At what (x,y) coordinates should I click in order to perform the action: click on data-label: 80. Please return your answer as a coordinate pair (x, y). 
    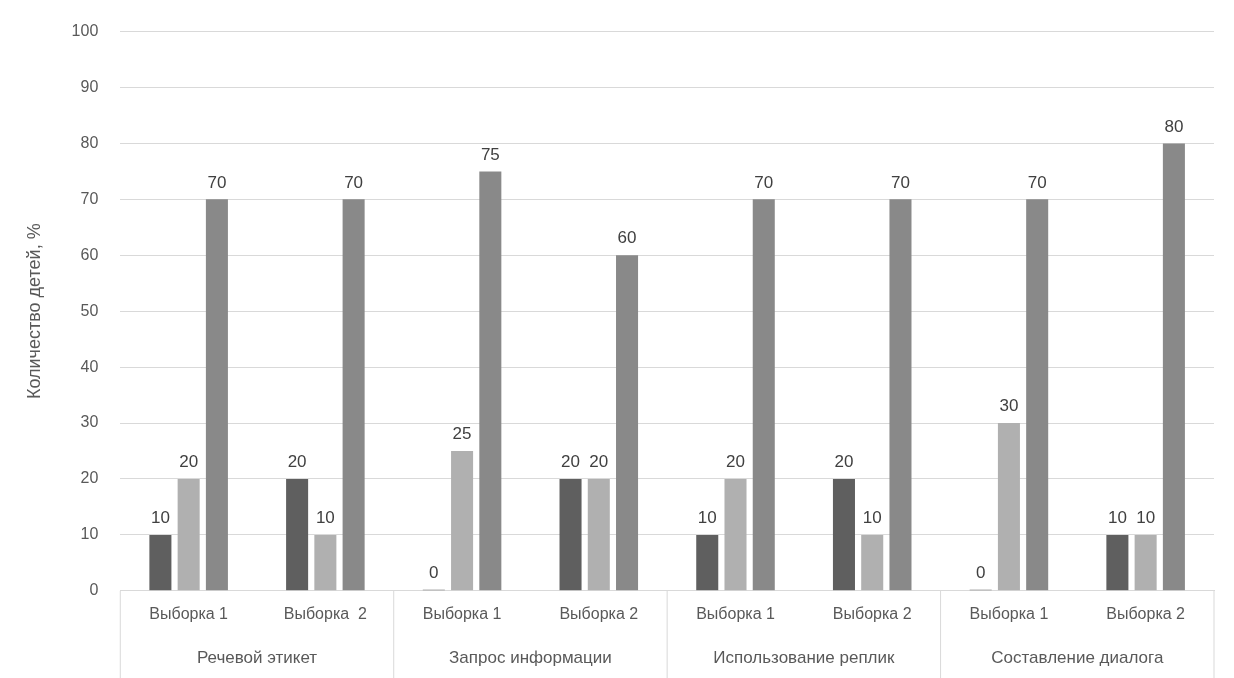
    Looking at the image, I should click on (1174, 126).